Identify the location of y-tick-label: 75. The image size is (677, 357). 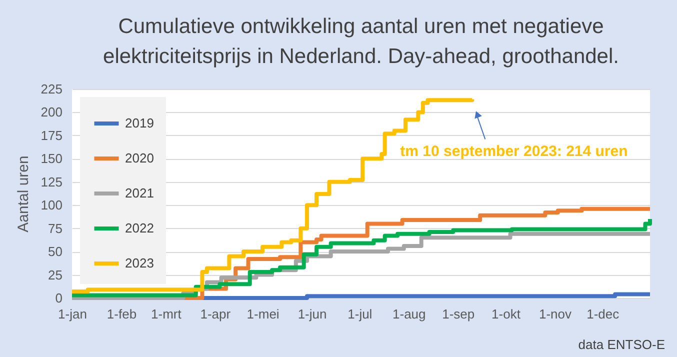
(55, 228).